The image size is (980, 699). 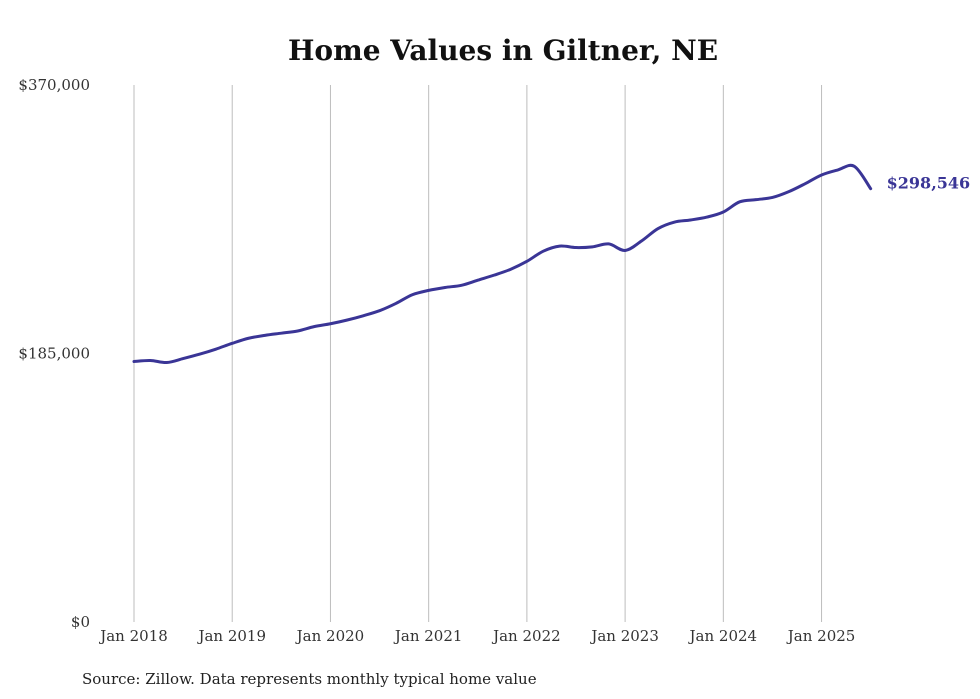 I want to click on x-tick-label: Jan 2020, so click(x=330, y=636).